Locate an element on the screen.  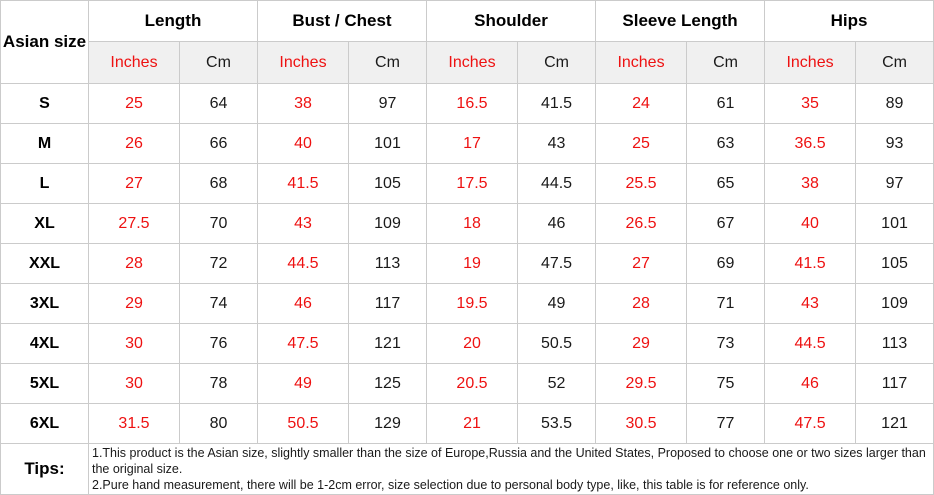
table-row: 6XL 31.5 80 50.5 129 21 53.5 30.5 77 47.5 121 is located at coordinates (467, 423).